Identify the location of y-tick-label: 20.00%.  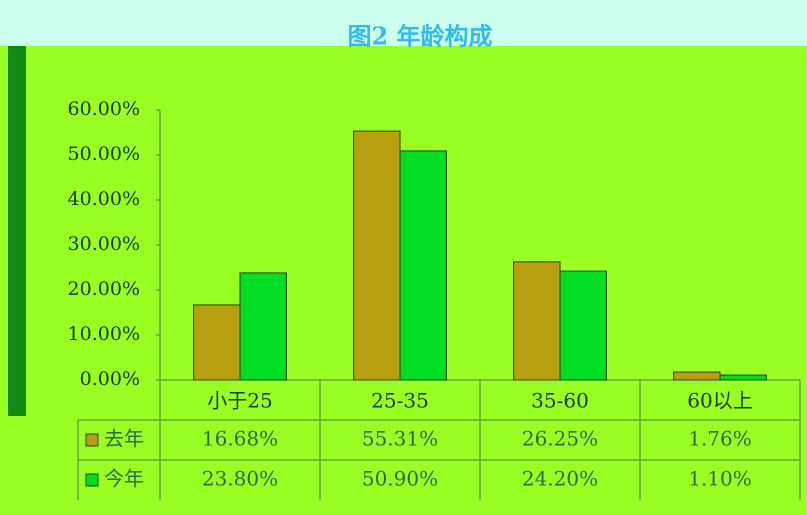
(104, 289).